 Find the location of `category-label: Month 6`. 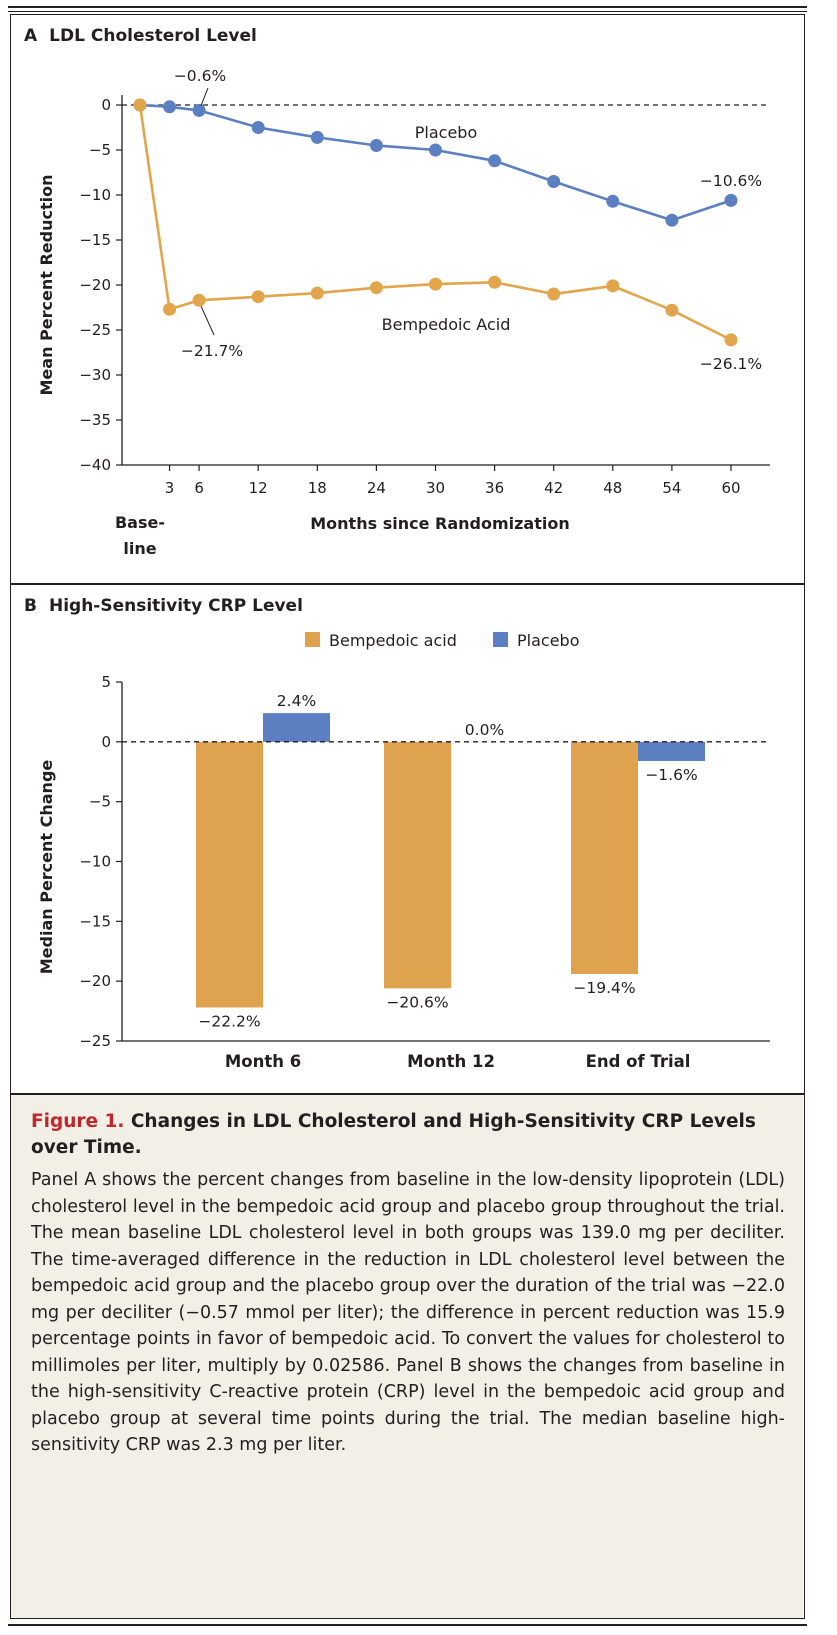

category-label: Month 6 is located at coordinates (263, 1061).